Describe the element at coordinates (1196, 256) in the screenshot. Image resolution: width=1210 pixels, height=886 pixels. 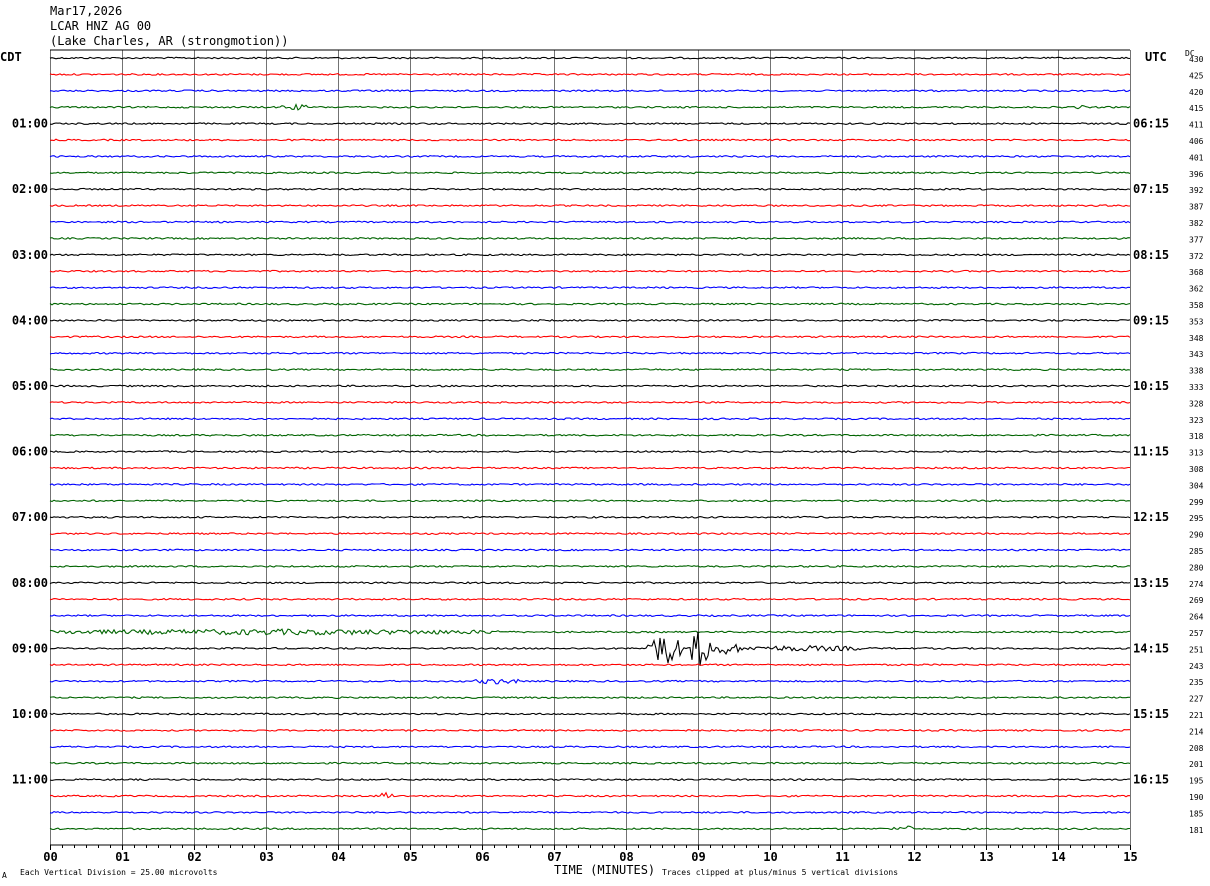
I see `dc-value: 372` at that location.